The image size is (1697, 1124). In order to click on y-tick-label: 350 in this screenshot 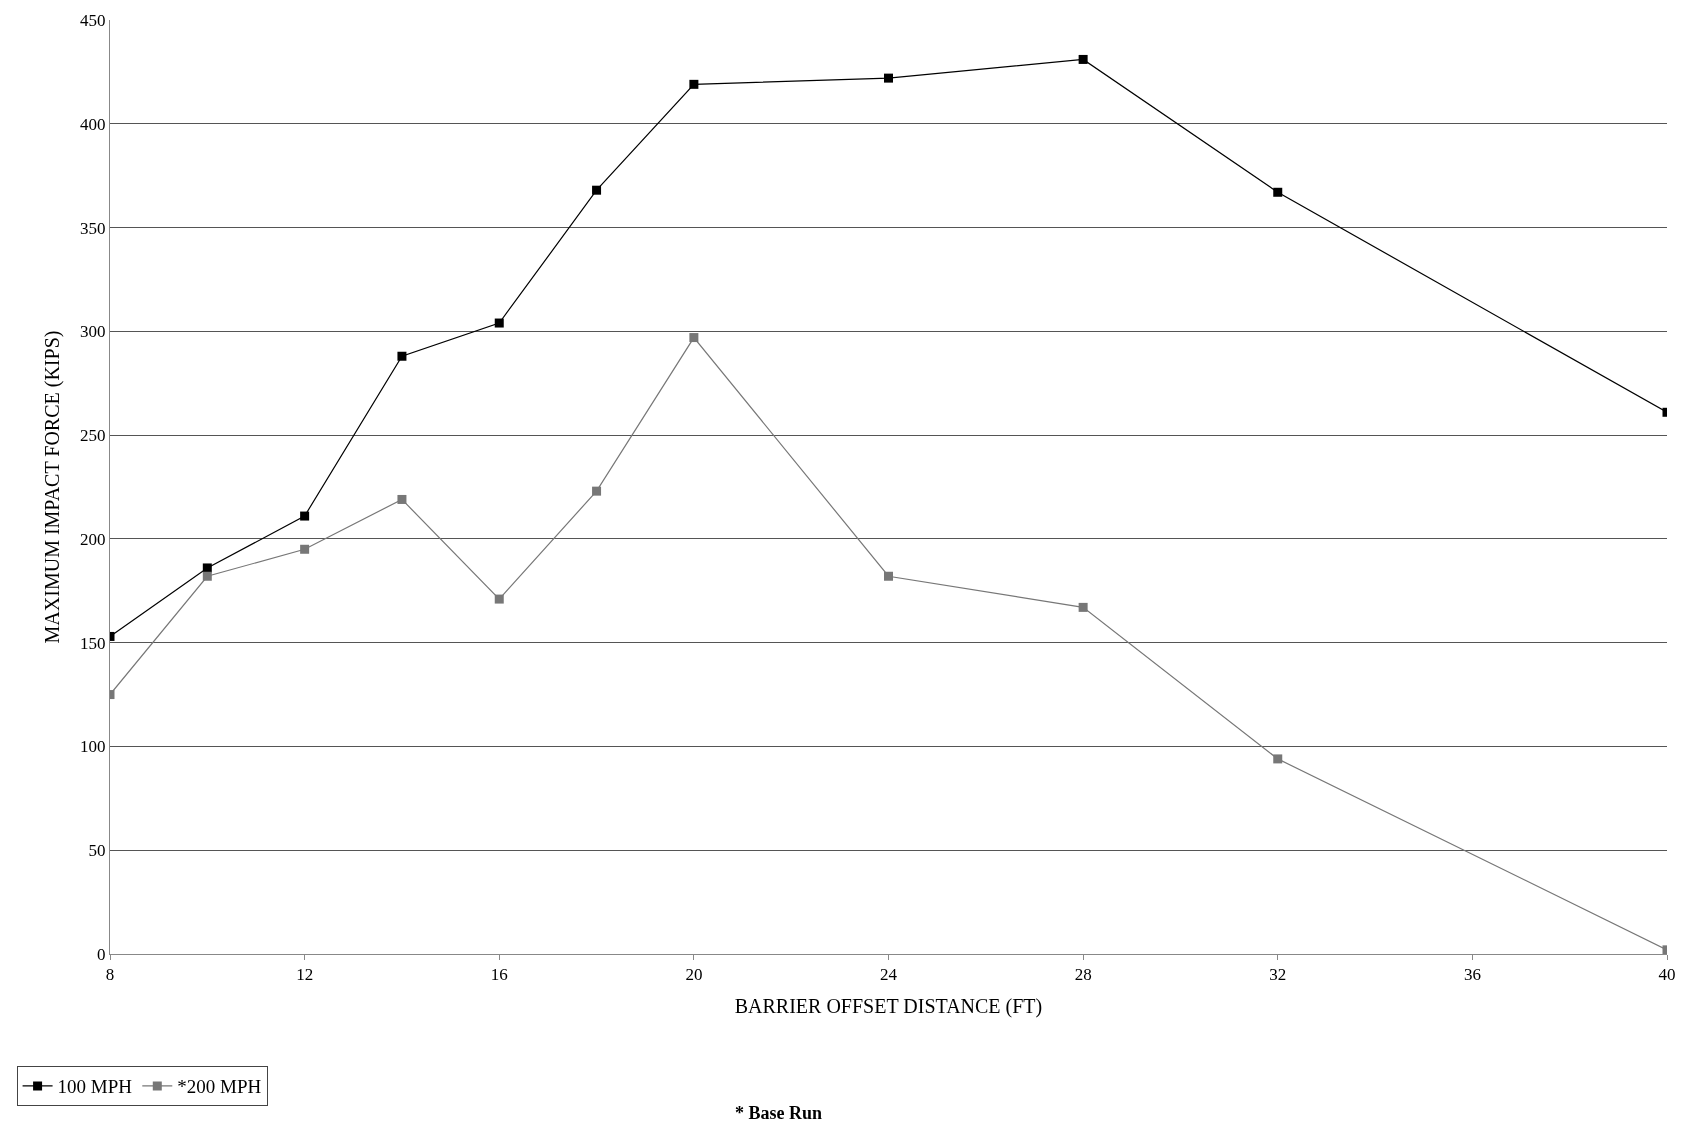, I will do `click(93, 228)`.